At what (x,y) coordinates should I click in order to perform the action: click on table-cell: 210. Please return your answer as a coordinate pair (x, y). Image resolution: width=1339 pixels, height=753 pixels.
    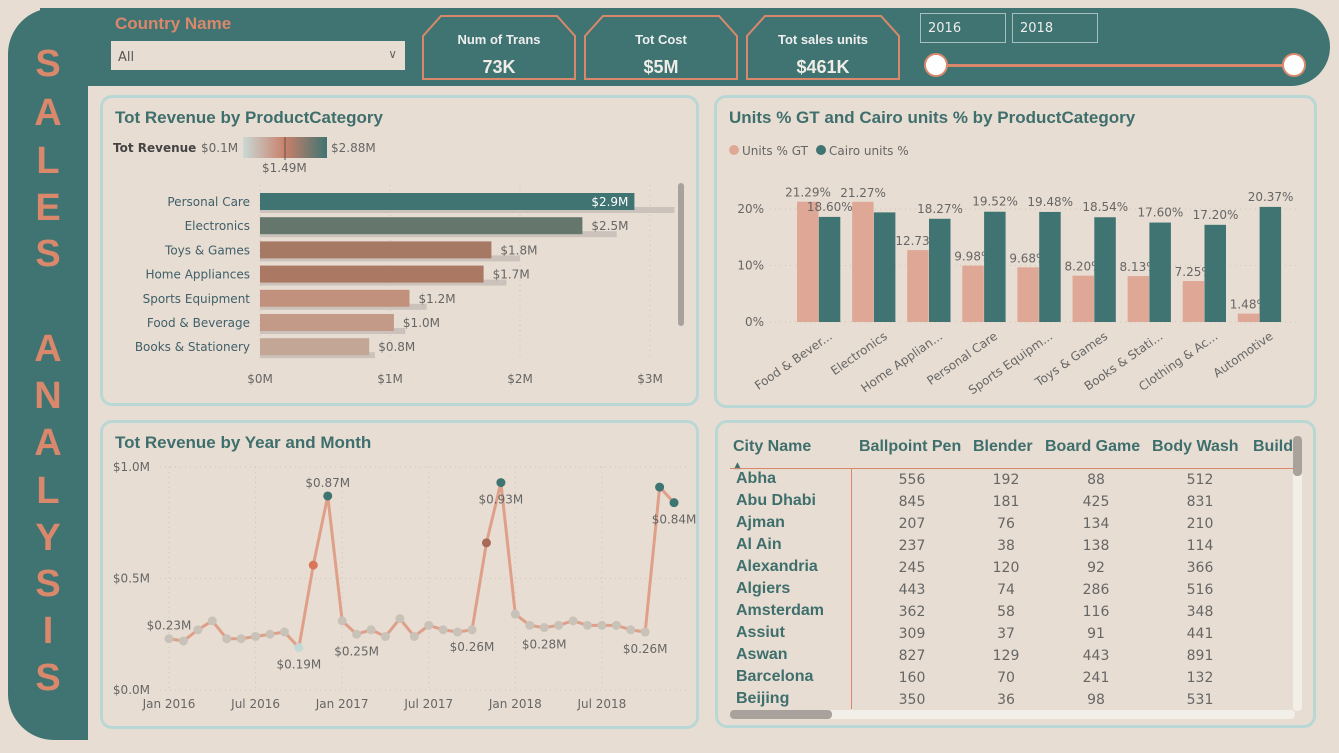
    Looking at the image, I should click on (1200, 524).